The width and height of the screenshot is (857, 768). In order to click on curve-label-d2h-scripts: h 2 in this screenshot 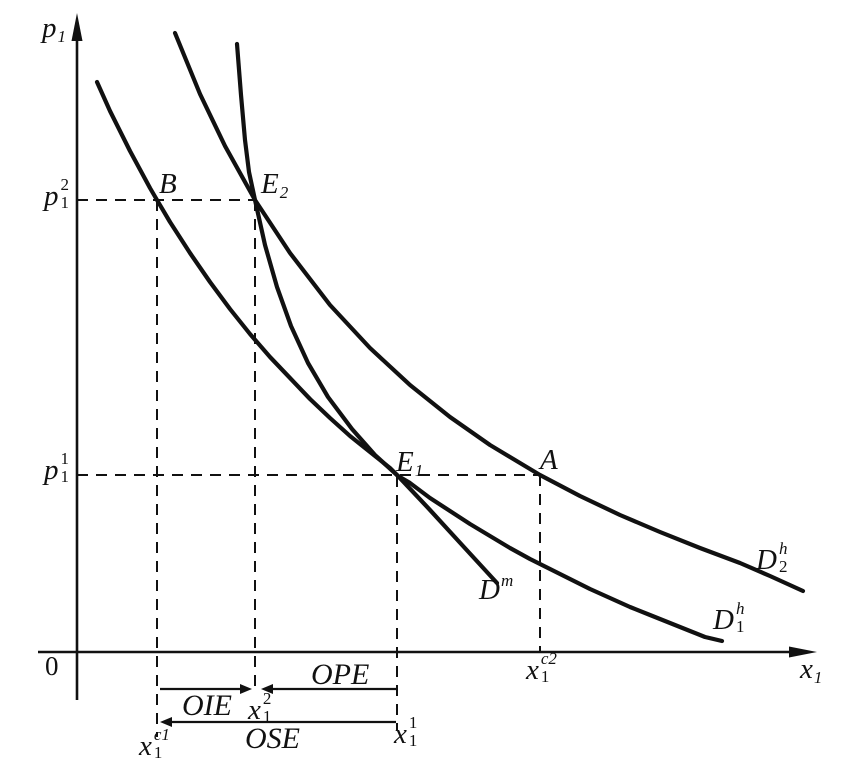, I will do `click(783, 558)`.